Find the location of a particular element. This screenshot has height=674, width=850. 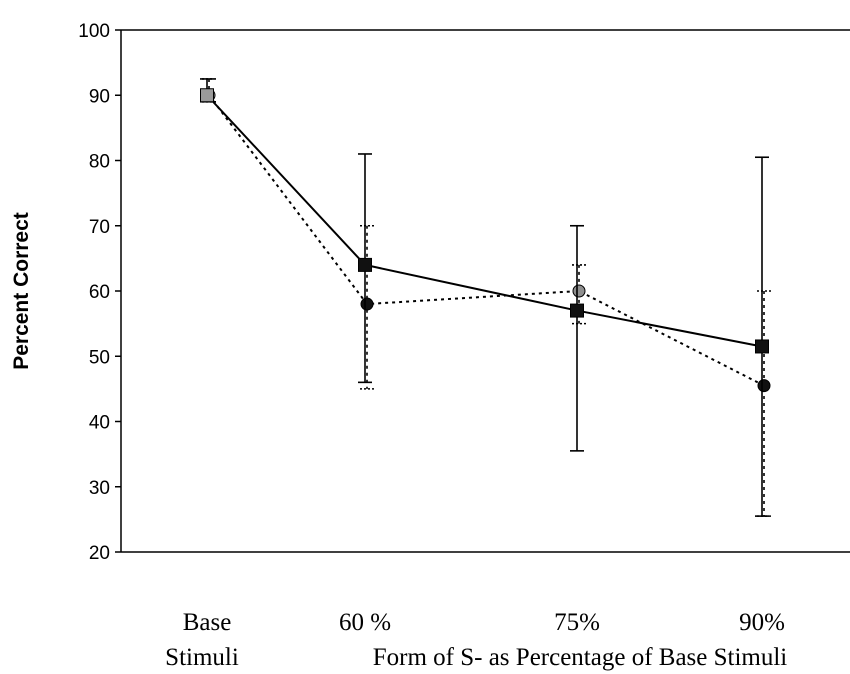

y-tick-label: 60 is located at coordinates (99, 292).